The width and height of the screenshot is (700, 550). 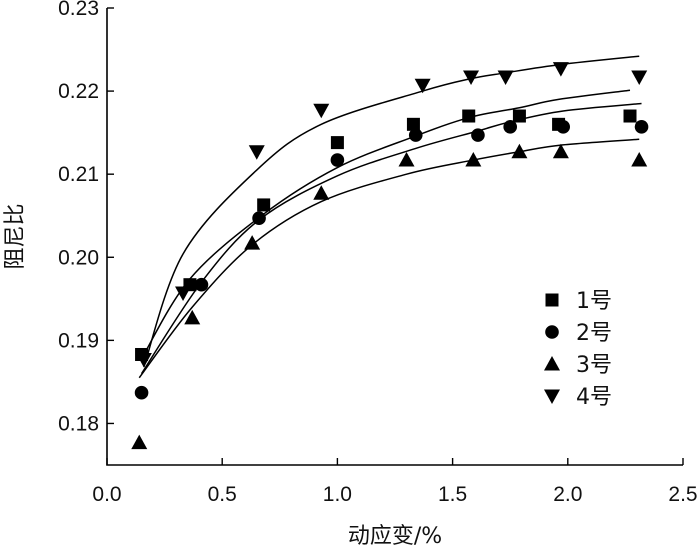 I want to click on y-tick-label: 0.18, so click(x=78, y=423).